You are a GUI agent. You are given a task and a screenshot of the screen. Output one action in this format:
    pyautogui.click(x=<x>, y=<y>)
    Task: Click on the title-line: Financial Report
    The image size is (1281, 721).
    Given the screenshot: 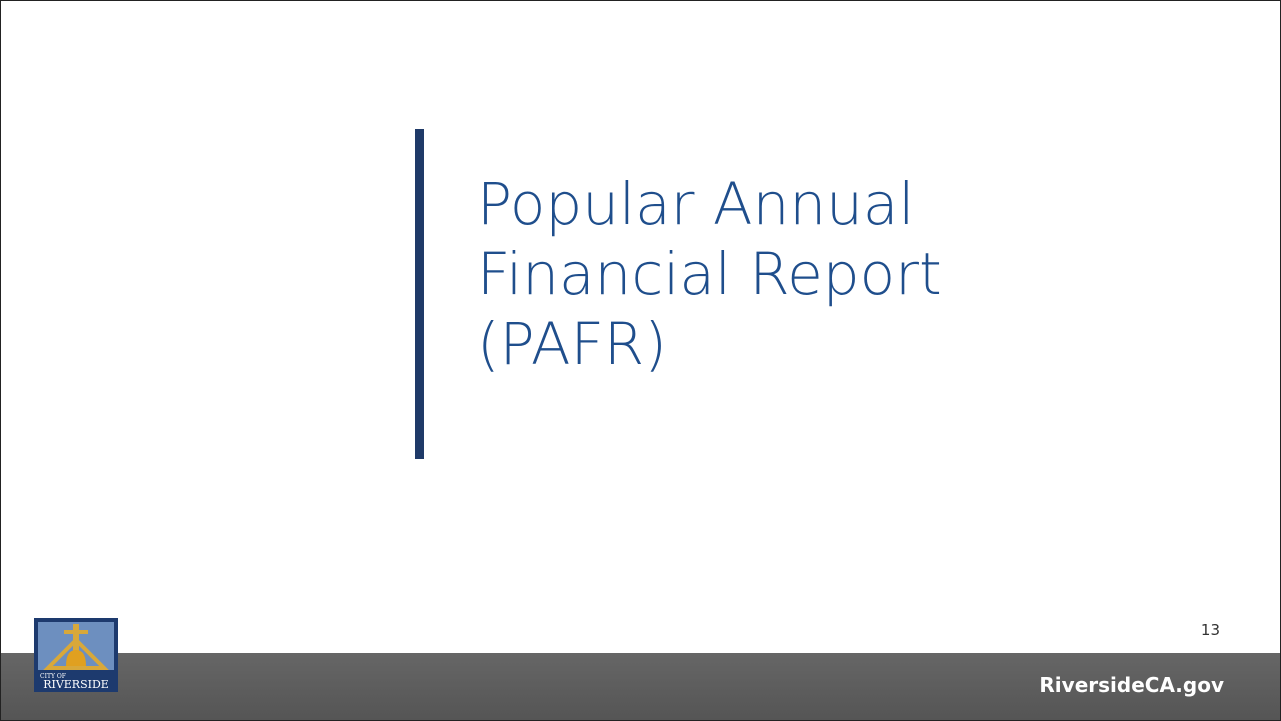 What is the action you would take?
    pyautogui.click(x=709, y=274)
    